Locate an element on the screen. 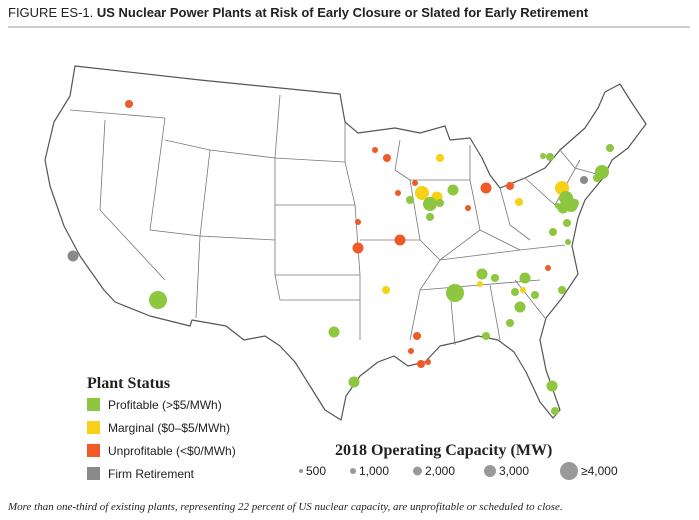 The height and width of the screenshot is (520, 699). size-label: 500 is located at coordinates (316, 471).